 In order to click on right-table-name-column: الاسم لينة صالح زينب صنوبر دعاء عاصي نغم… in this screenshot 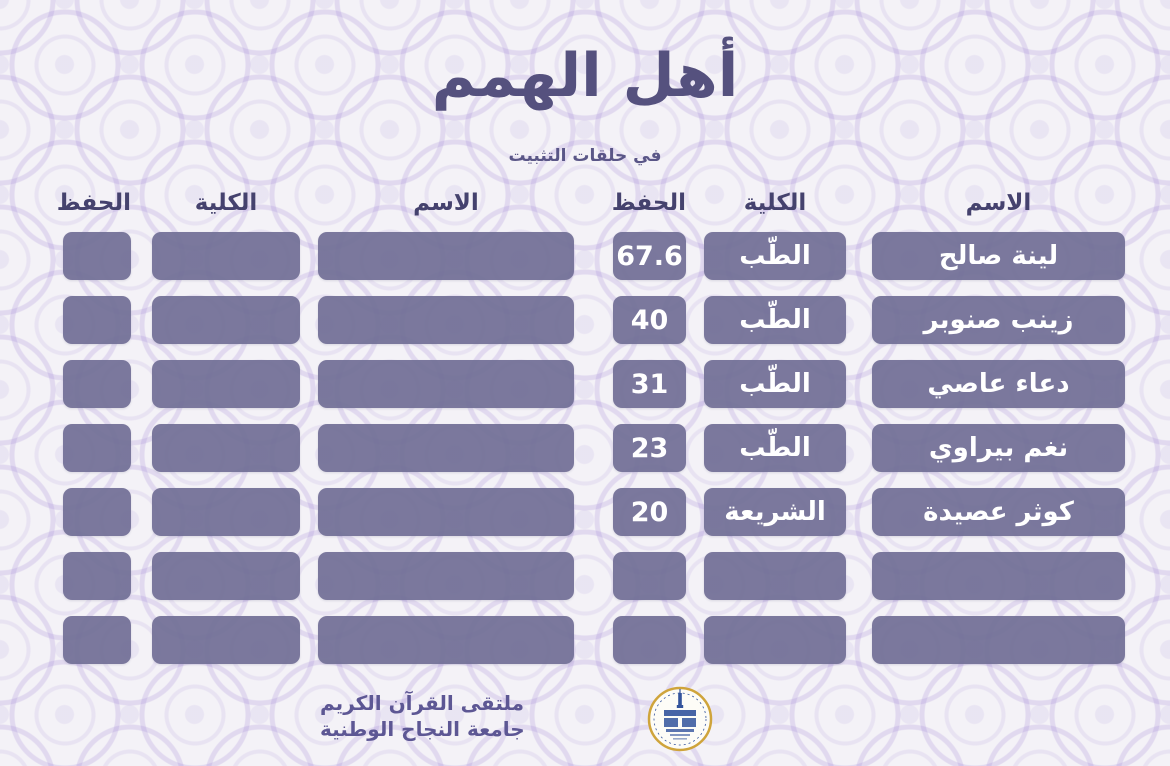, I will do `click(998, 427)`.